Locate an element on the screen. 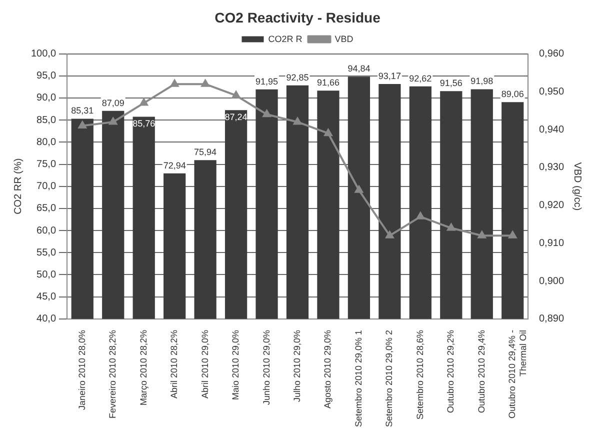  y-tick-label: 80,0 is located at coordinates (46, 142).